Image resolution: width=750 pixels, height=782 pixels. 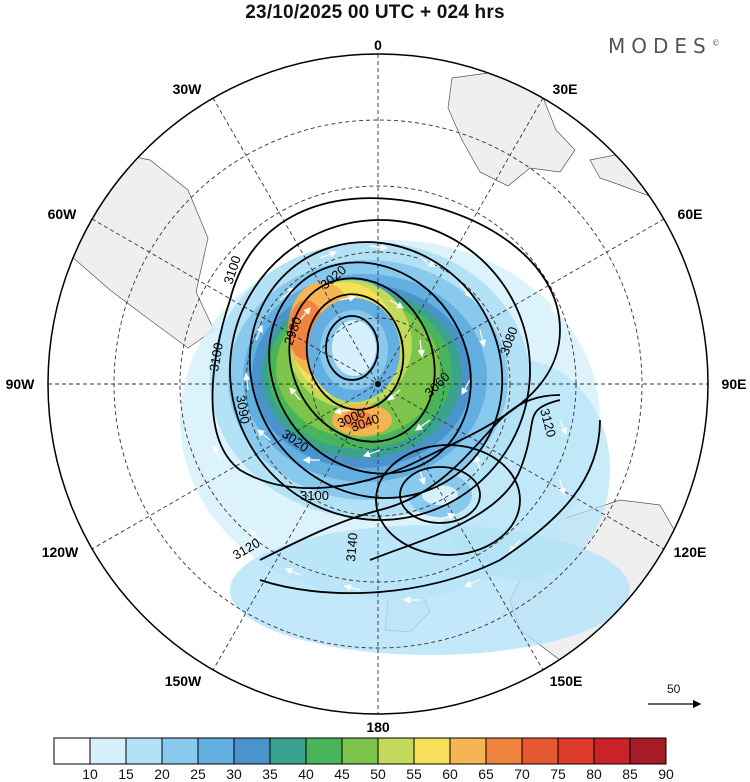 I want to click on colorbar, so click(x=360, y=751).